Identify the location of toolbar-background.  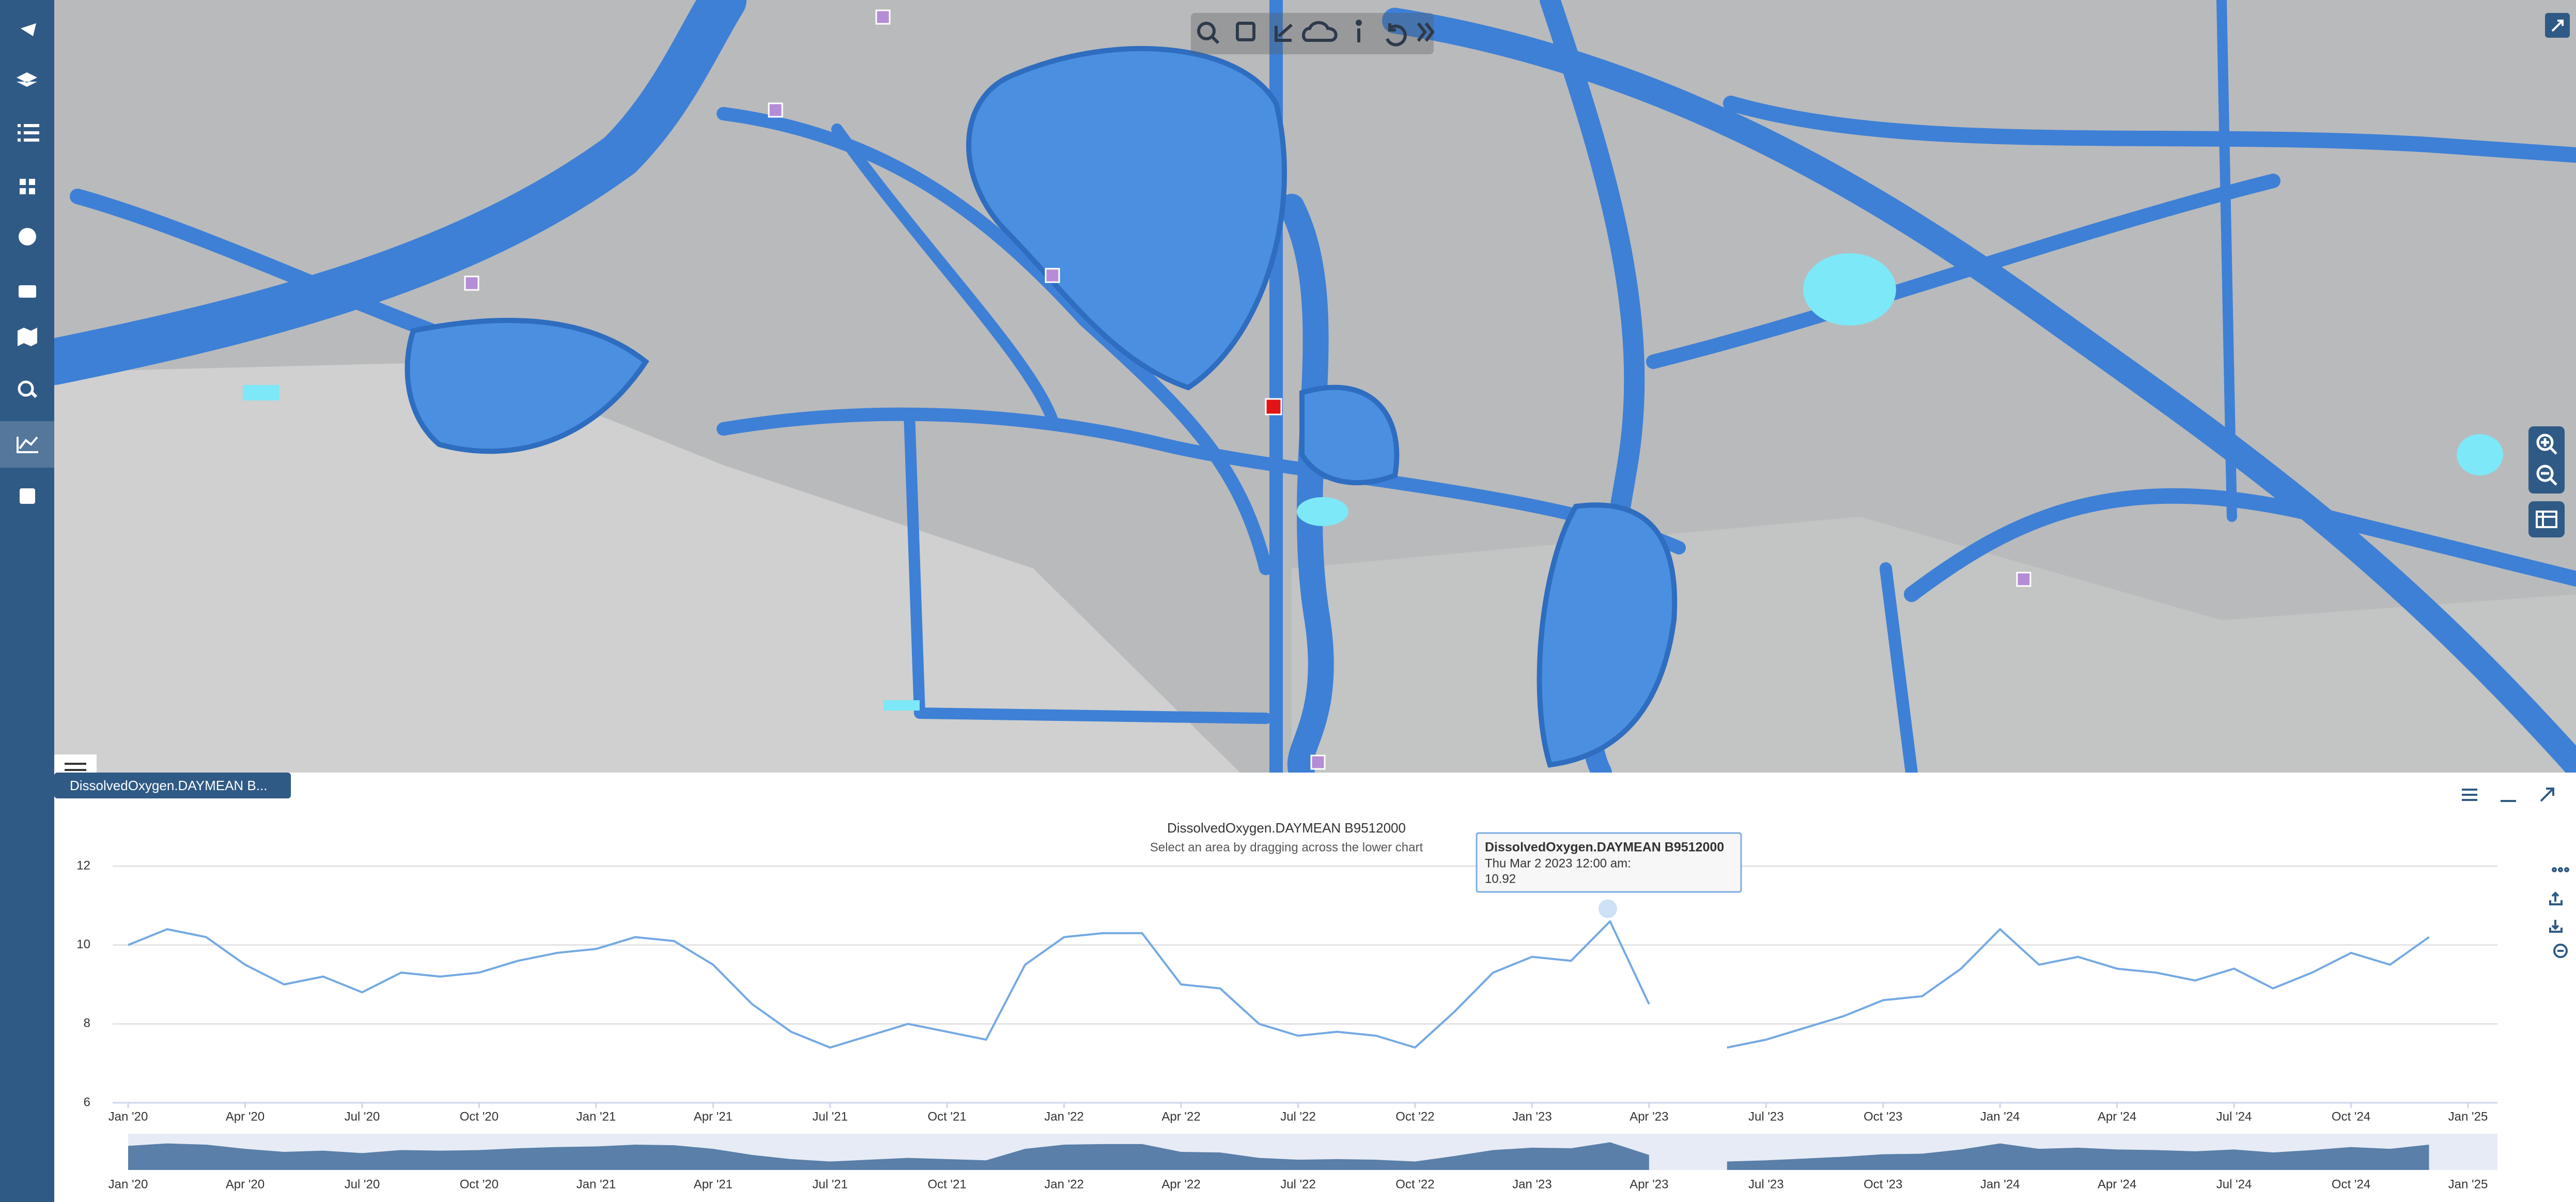
(1312, 33).